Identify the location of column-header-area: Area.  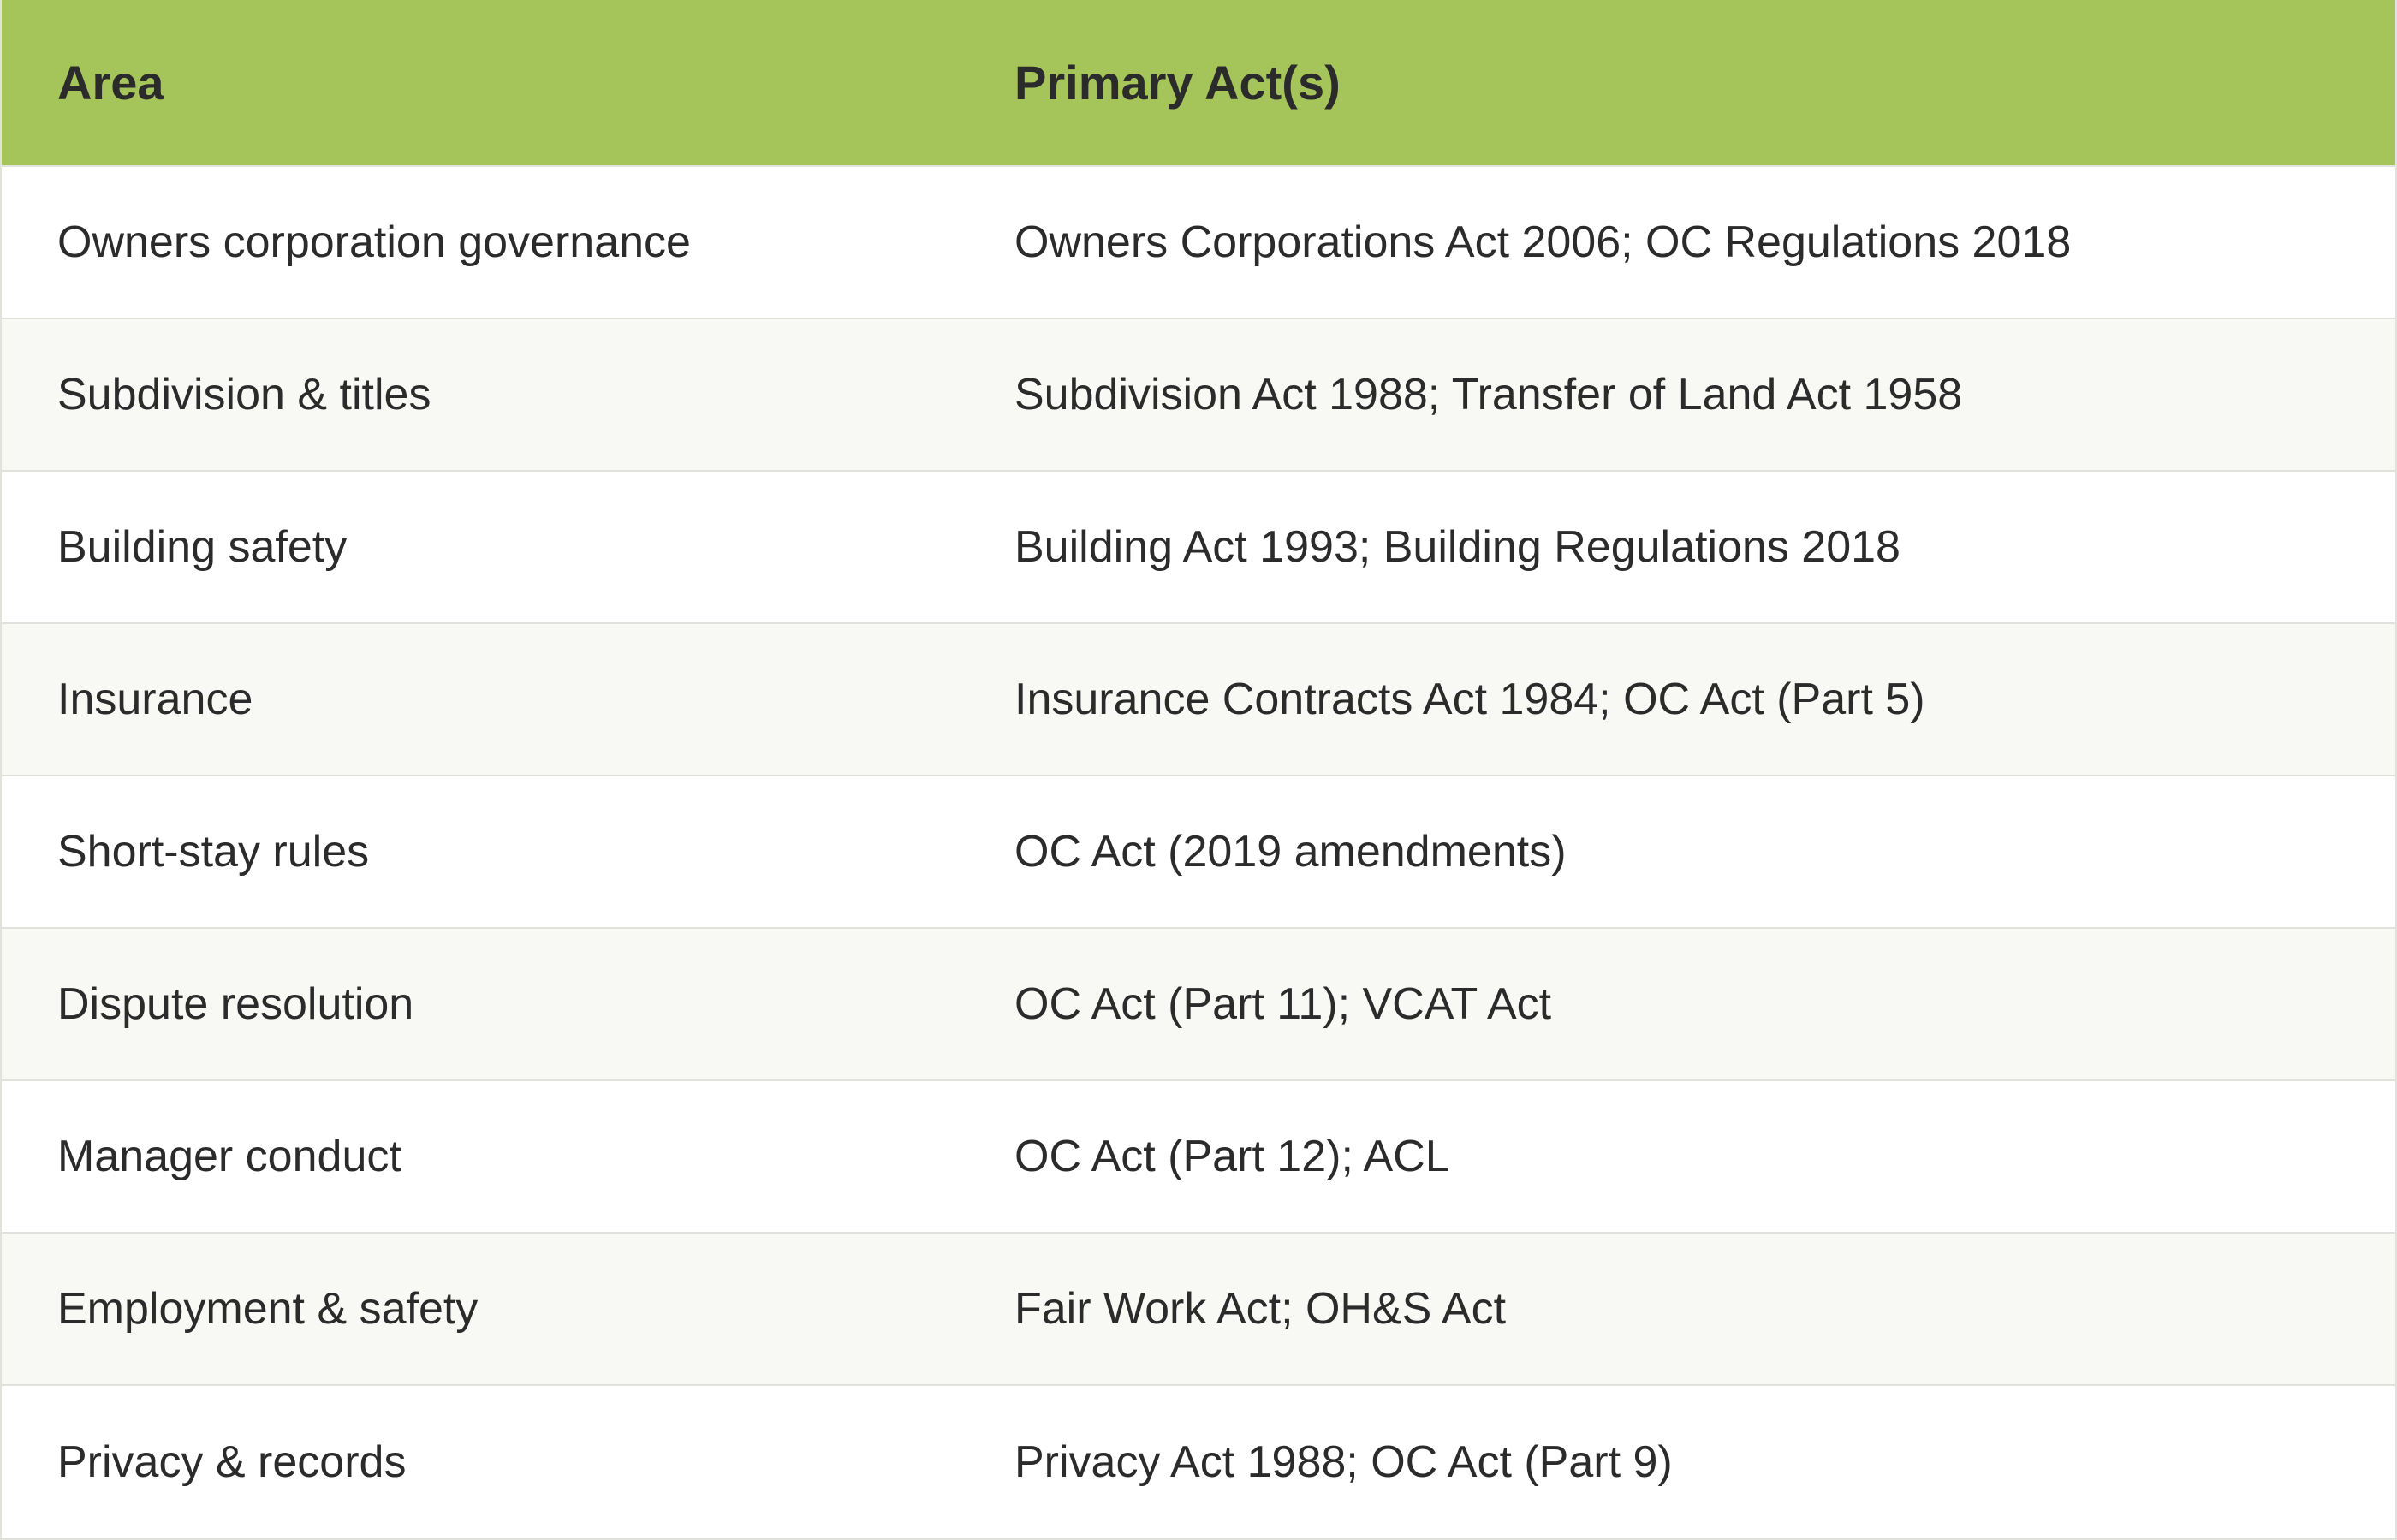
(111, 83).